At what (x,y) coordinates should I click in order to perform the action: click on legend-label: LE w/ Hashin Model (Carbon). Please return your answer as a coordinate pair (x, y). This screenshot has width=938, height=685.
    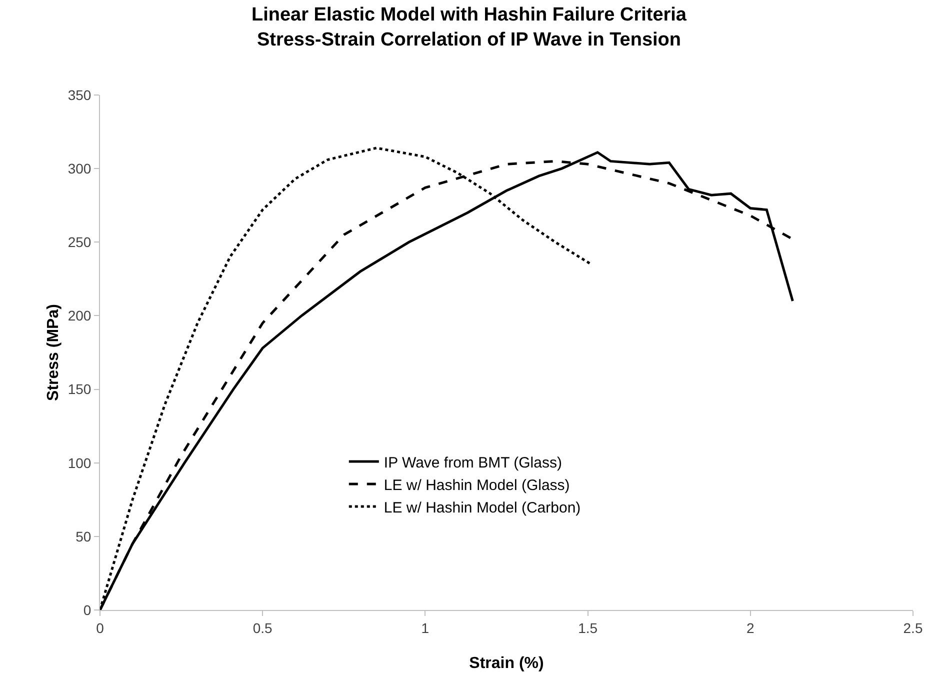
    Looking at the image, I should click on (482, 507).